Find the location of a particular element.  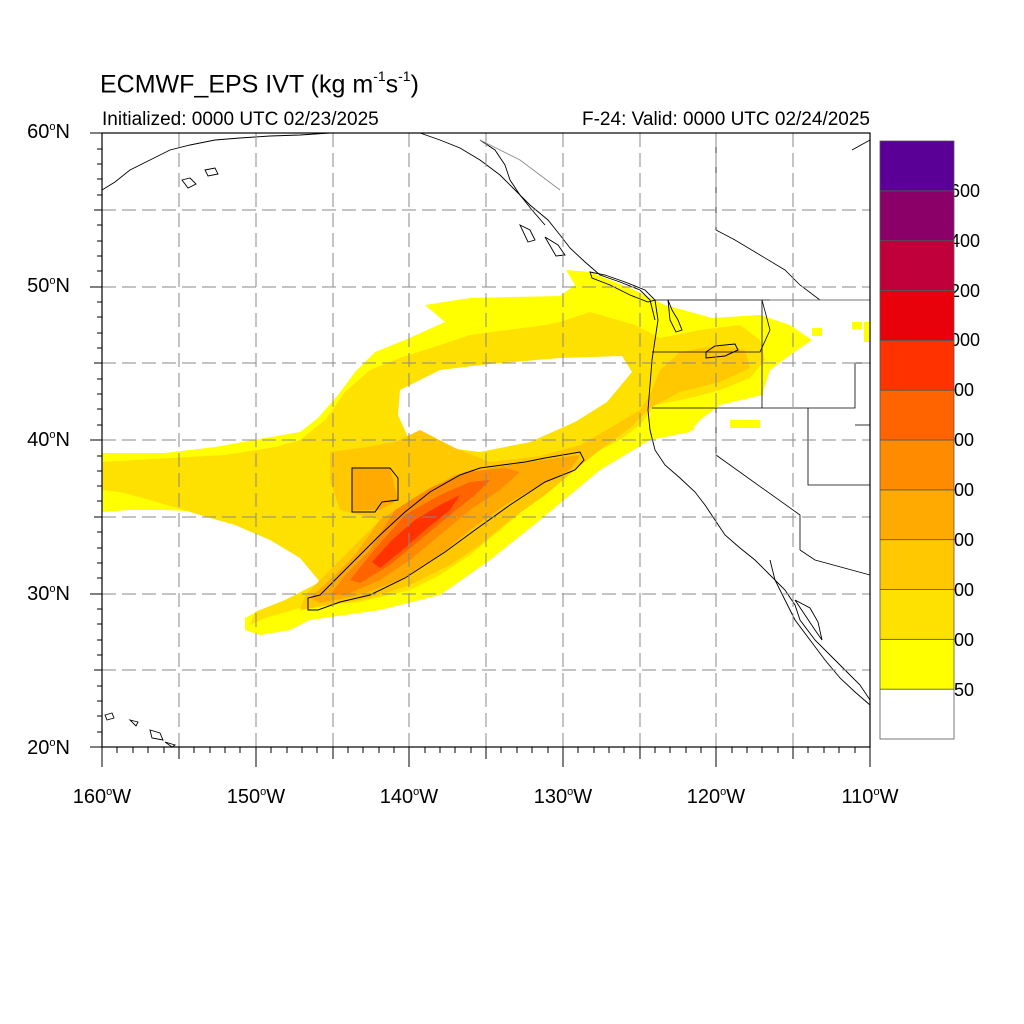

lat-label-50n: 50oN is located at coordinates (48, 286).